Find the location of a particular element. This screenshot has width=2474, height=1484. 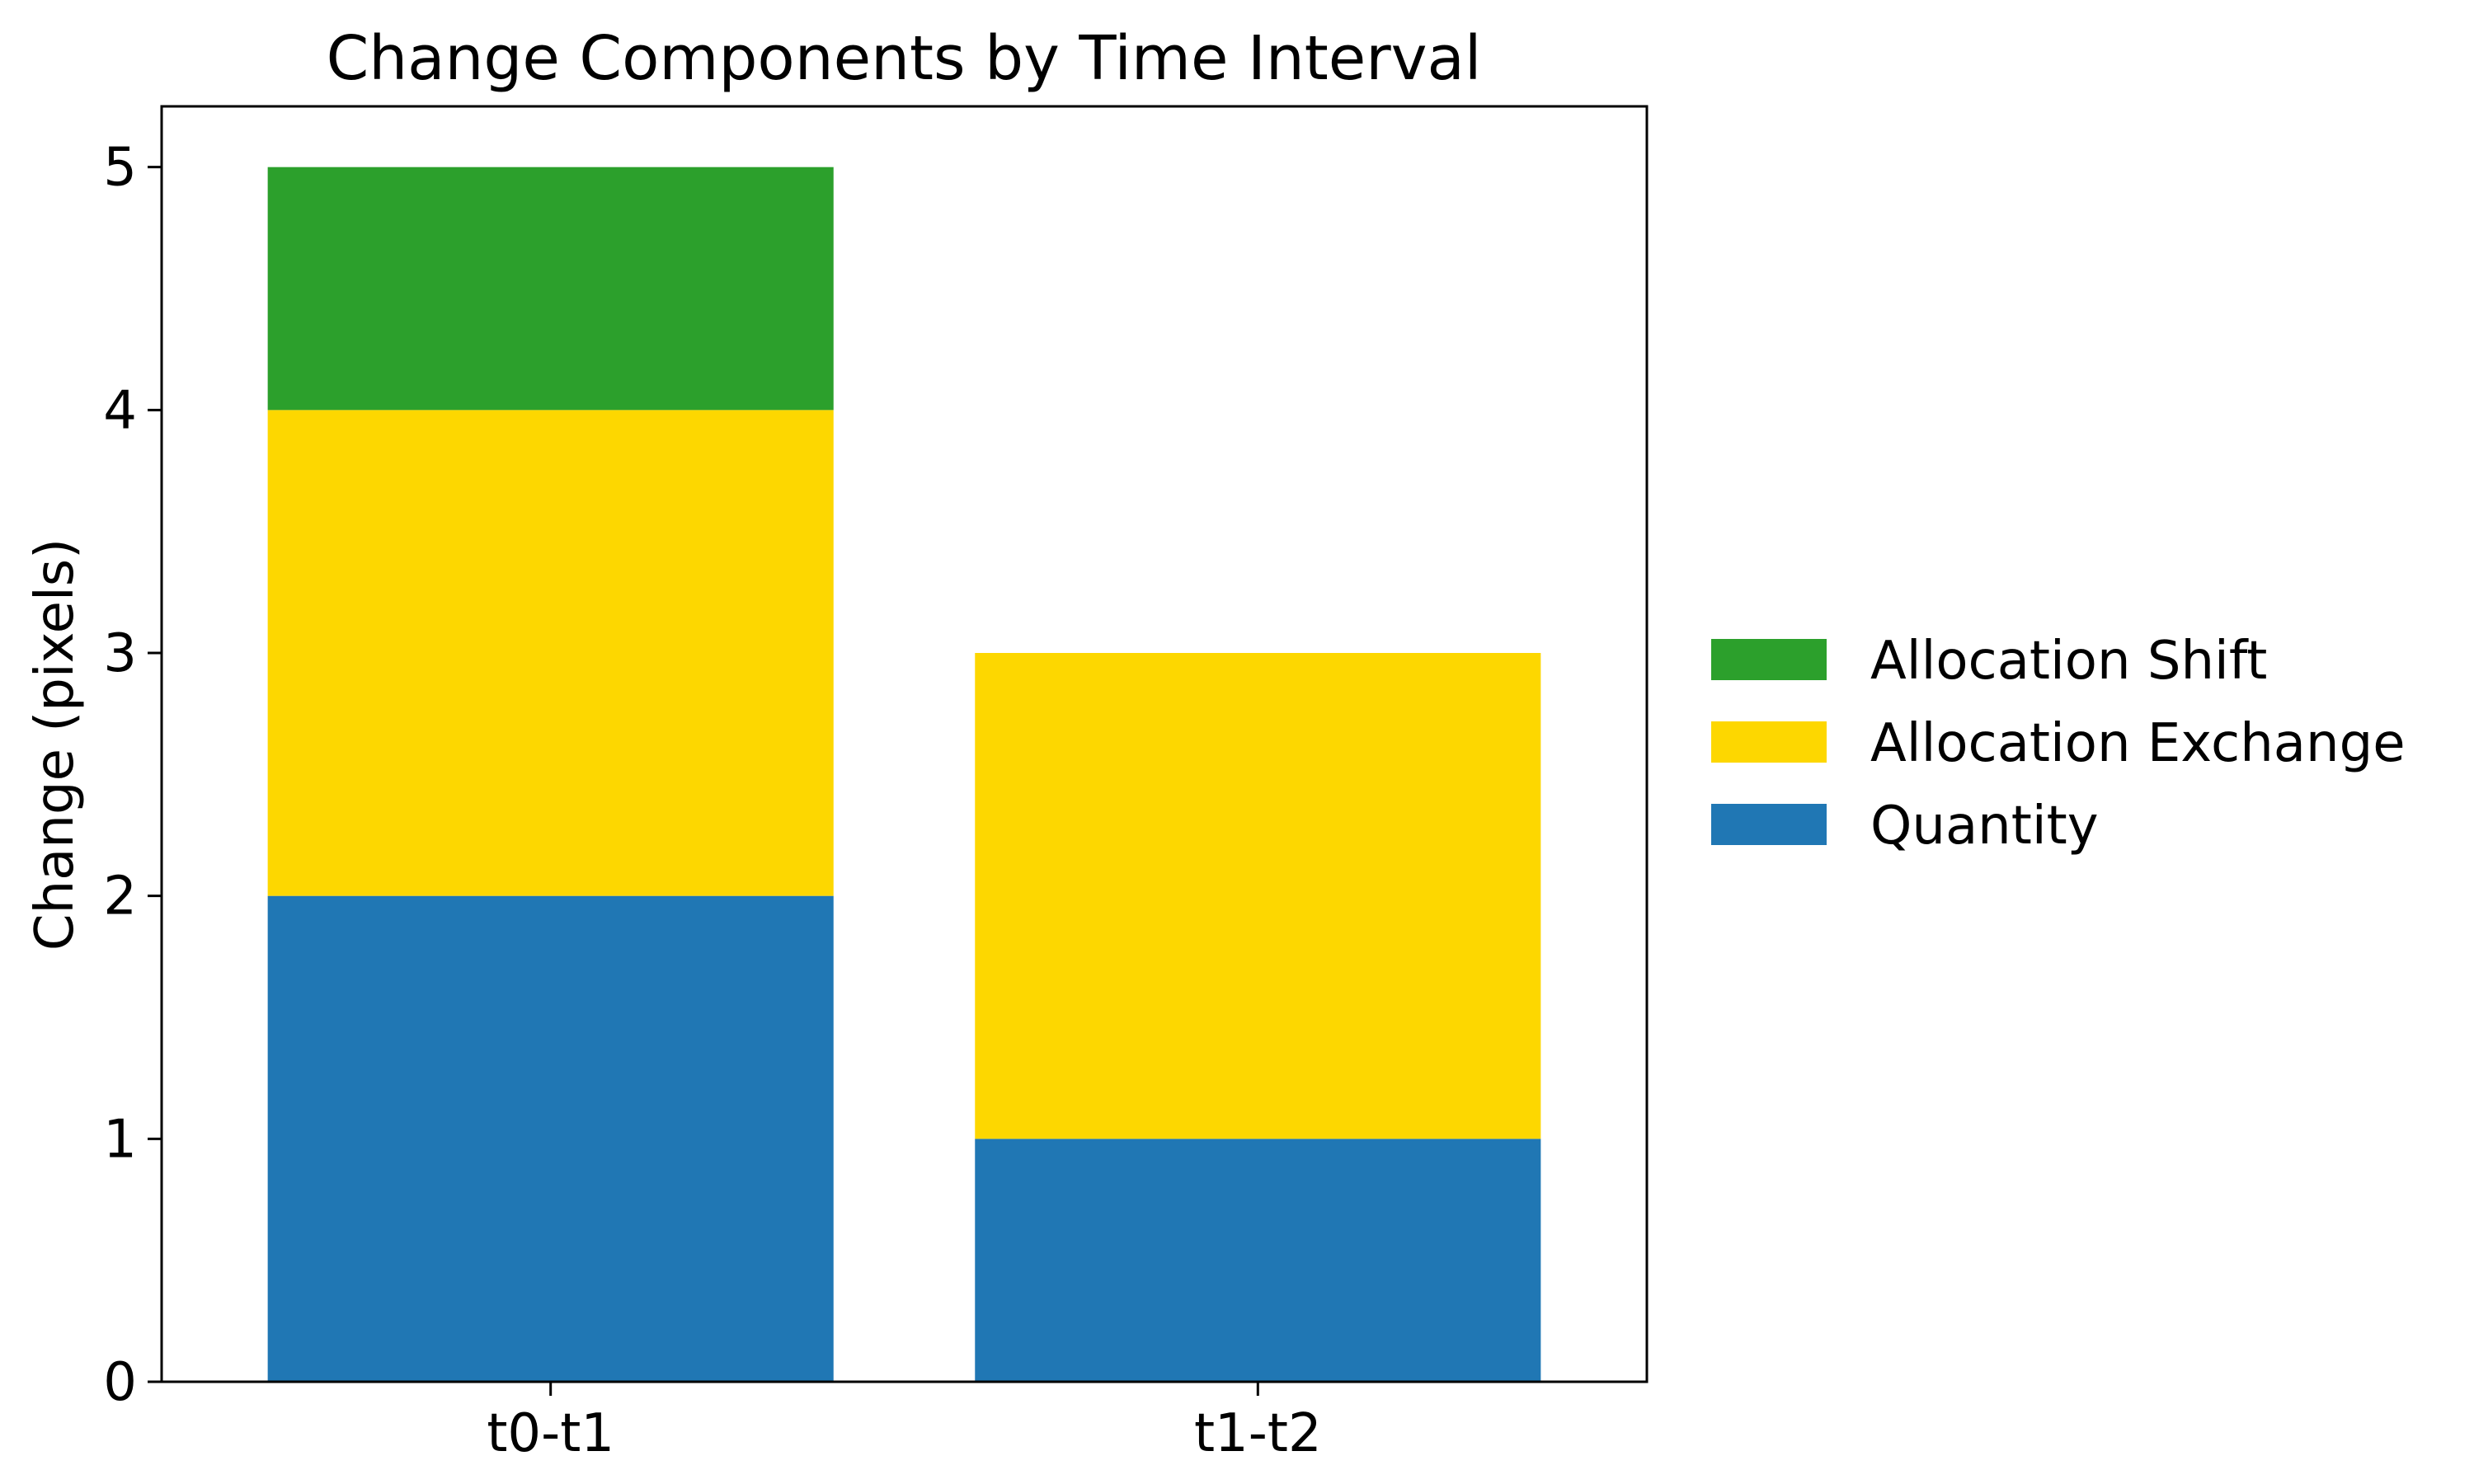

y-tick-label-0: 0 is located at coordinates (120, 1382).